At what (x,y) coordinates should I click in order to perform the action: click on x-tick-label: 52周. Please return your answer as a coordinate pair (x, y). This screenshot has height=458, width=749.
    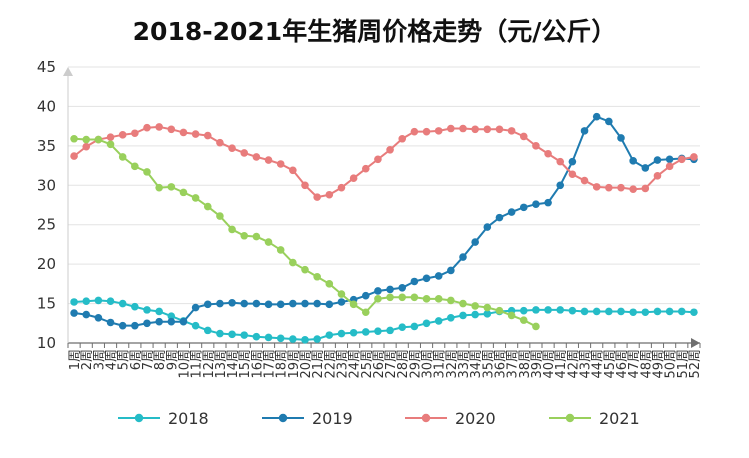
    Looking at the image, I should click on (695, 364).